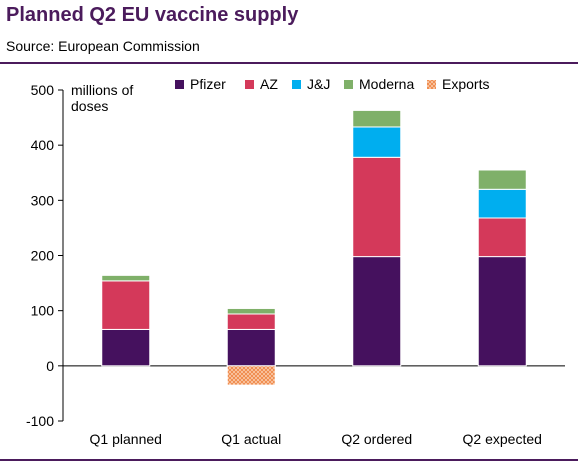  What do you see at coordinates (465, 84) in the screenshot?
I see `legend-label: Exports` at bounding box center [465, 84].